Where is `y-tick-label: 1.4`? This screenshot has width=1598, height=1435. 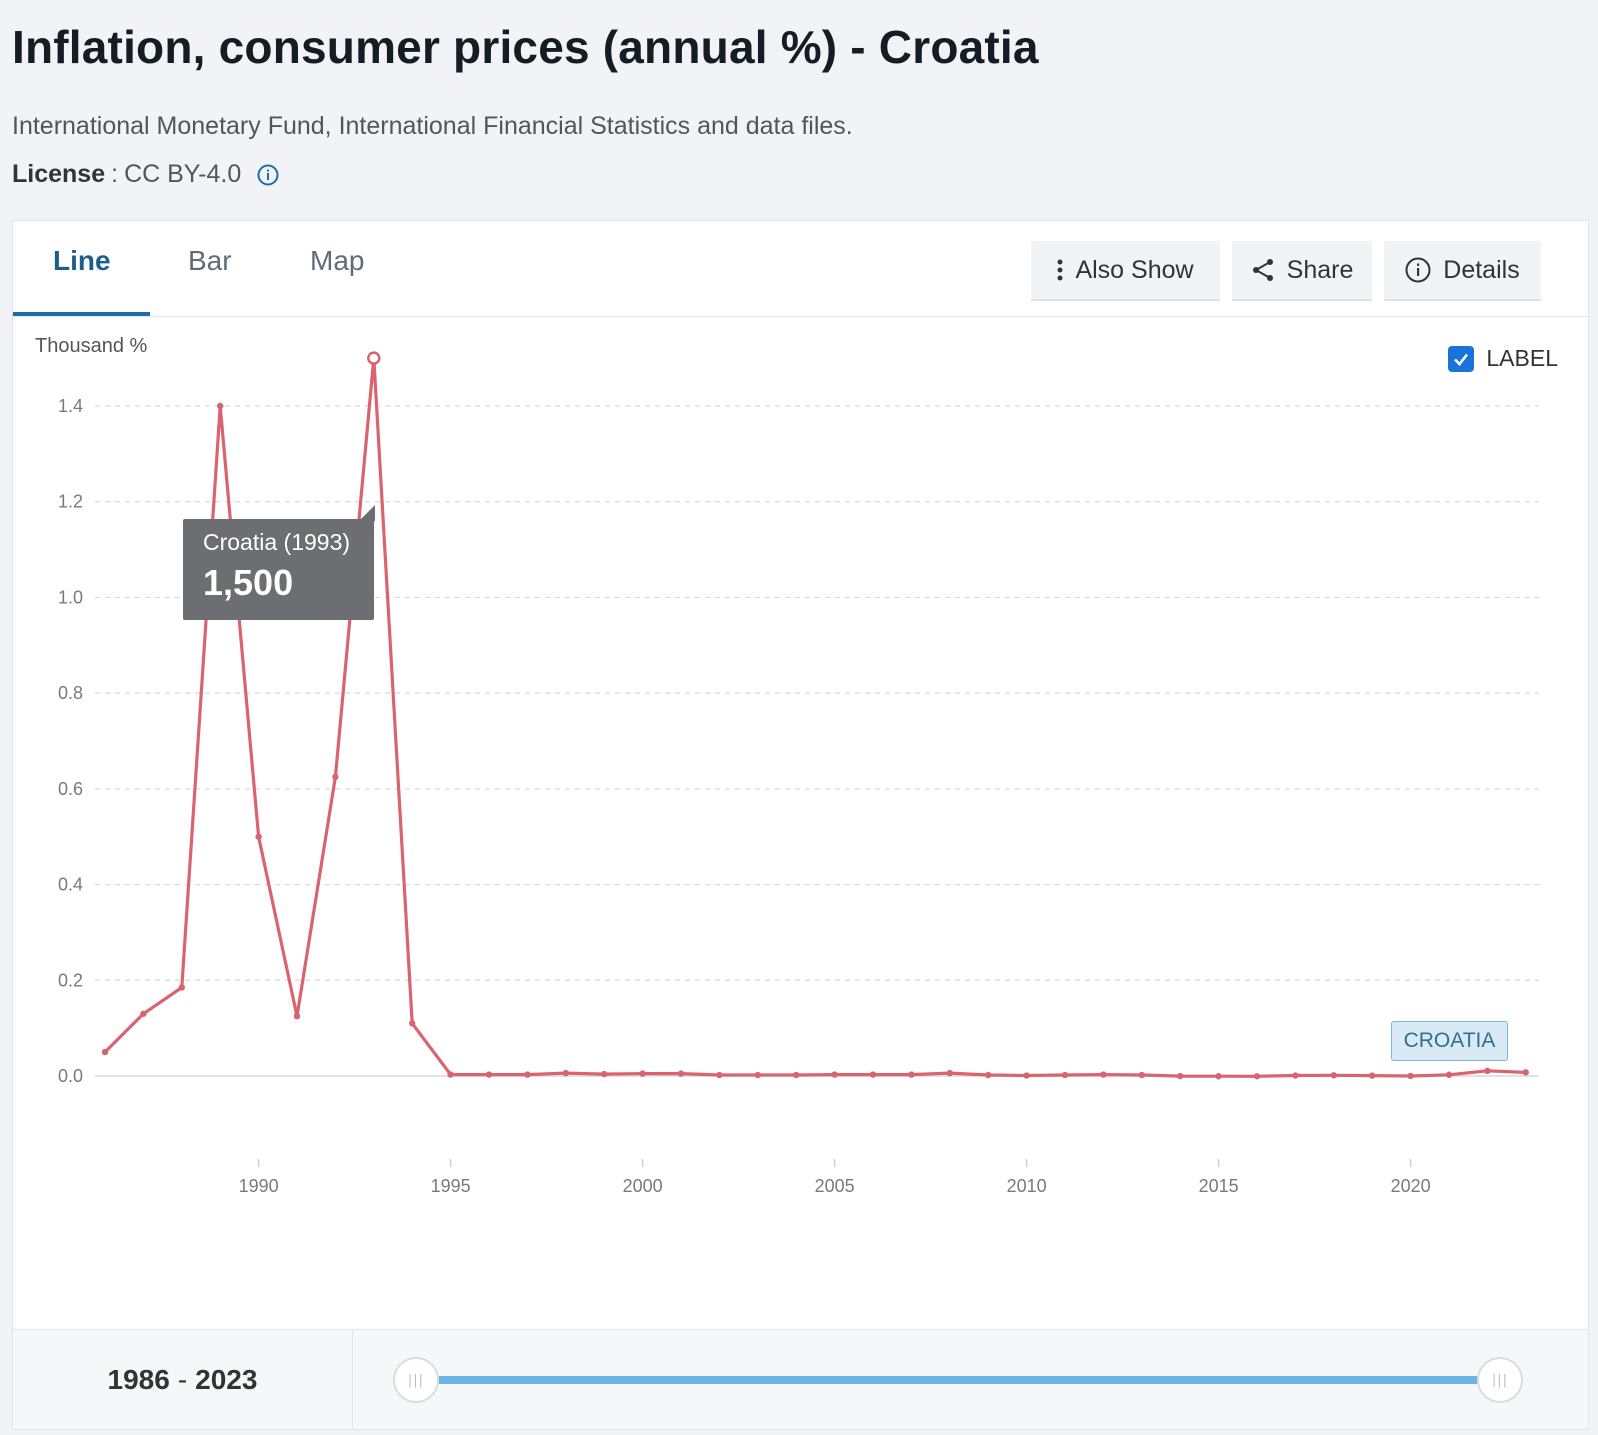
y-tick-label: 1.4 is located at coordinates (70, 406).